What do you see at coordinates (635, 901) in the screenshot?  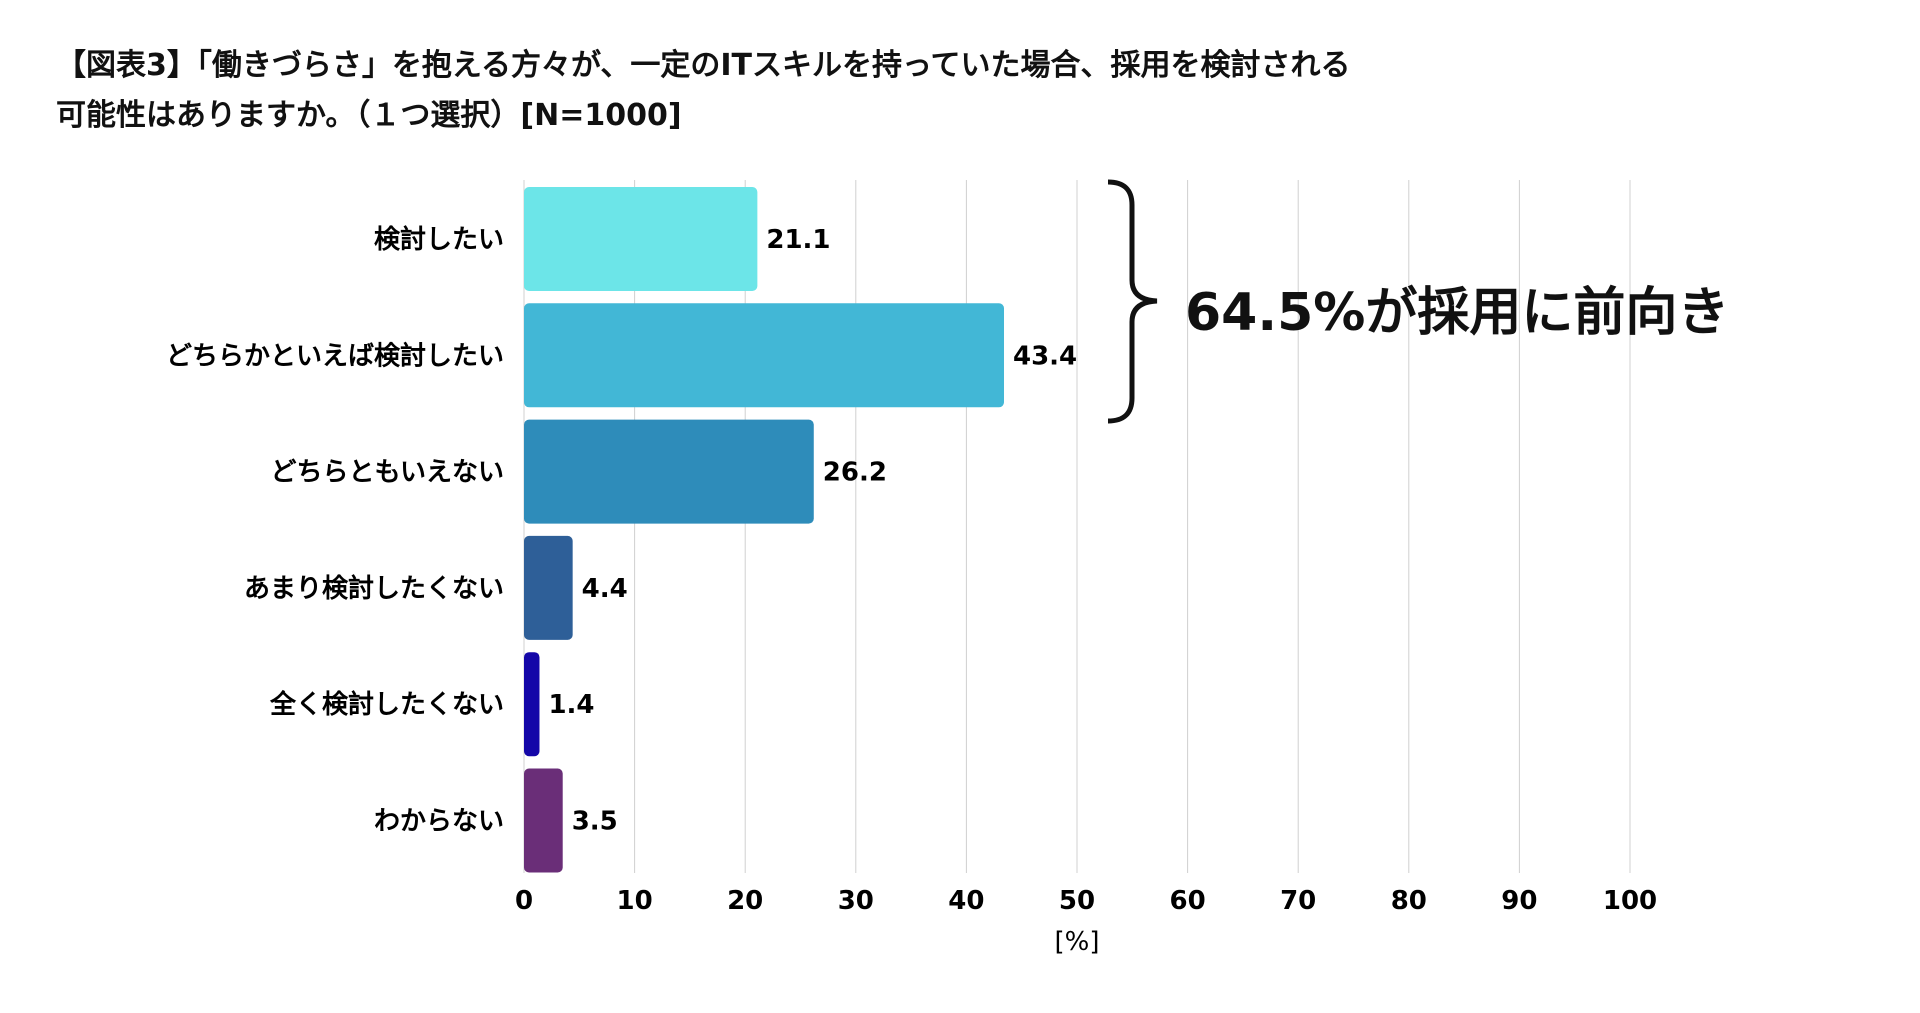 I see `x-tick-label: 10` at bounding box center [635, 901].